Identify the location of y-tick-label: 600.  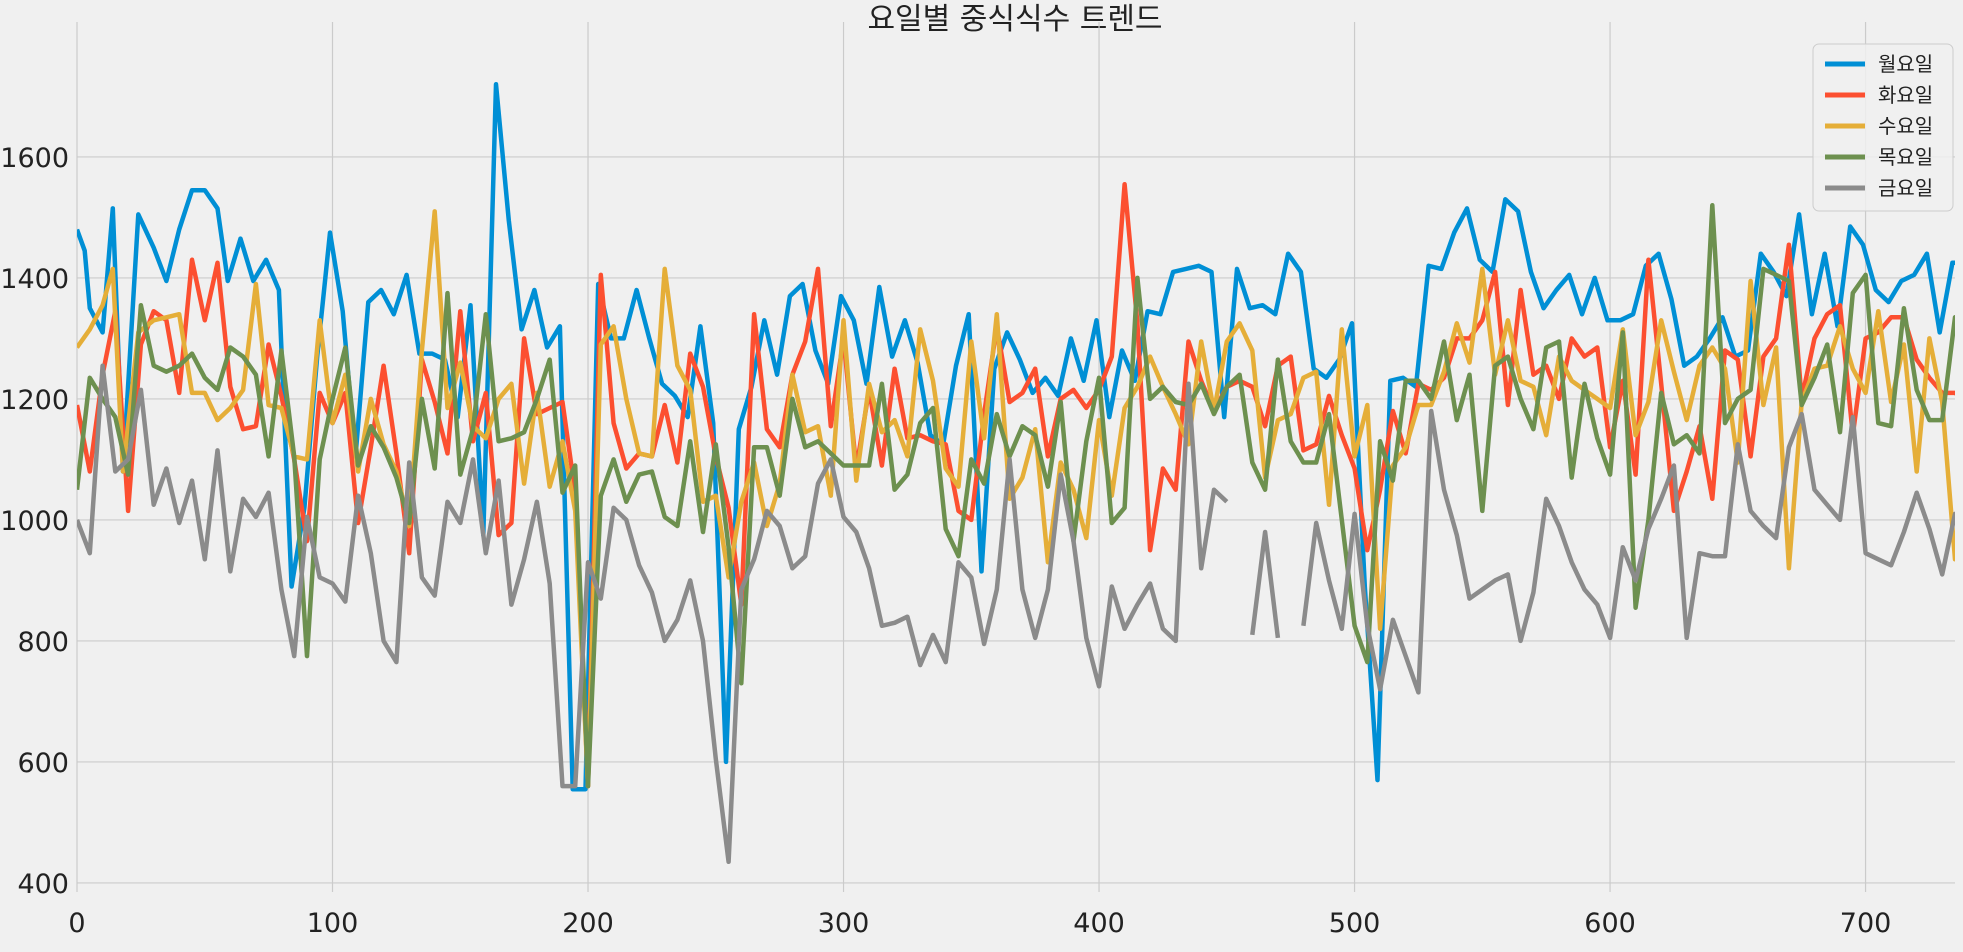
(43, 763).